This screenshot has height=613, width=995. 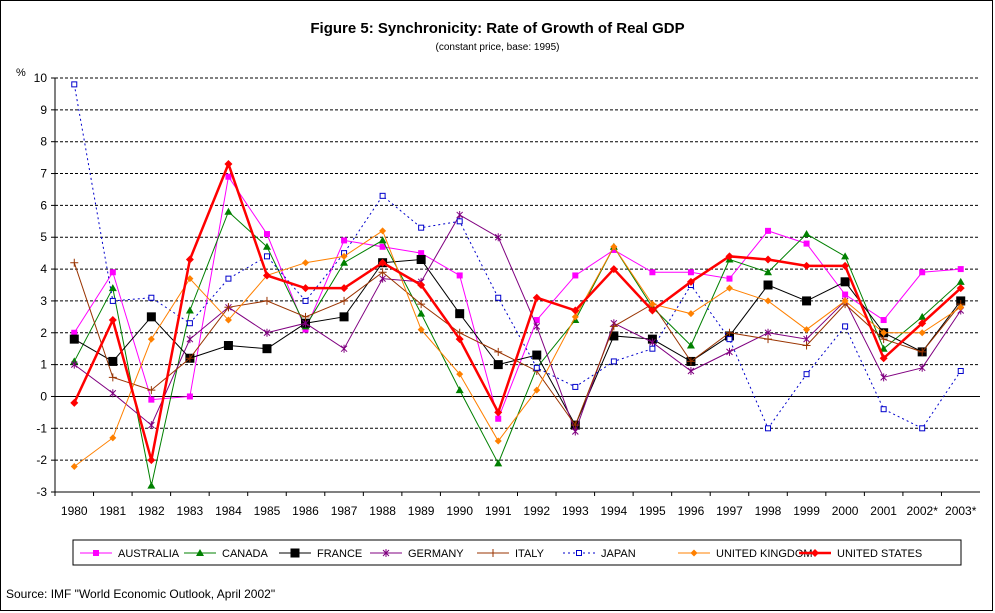 What do you see at coordinates (151, 511) in the screenshot?
I see `x-tick-label: 1982` at bounding box center [151, 511].